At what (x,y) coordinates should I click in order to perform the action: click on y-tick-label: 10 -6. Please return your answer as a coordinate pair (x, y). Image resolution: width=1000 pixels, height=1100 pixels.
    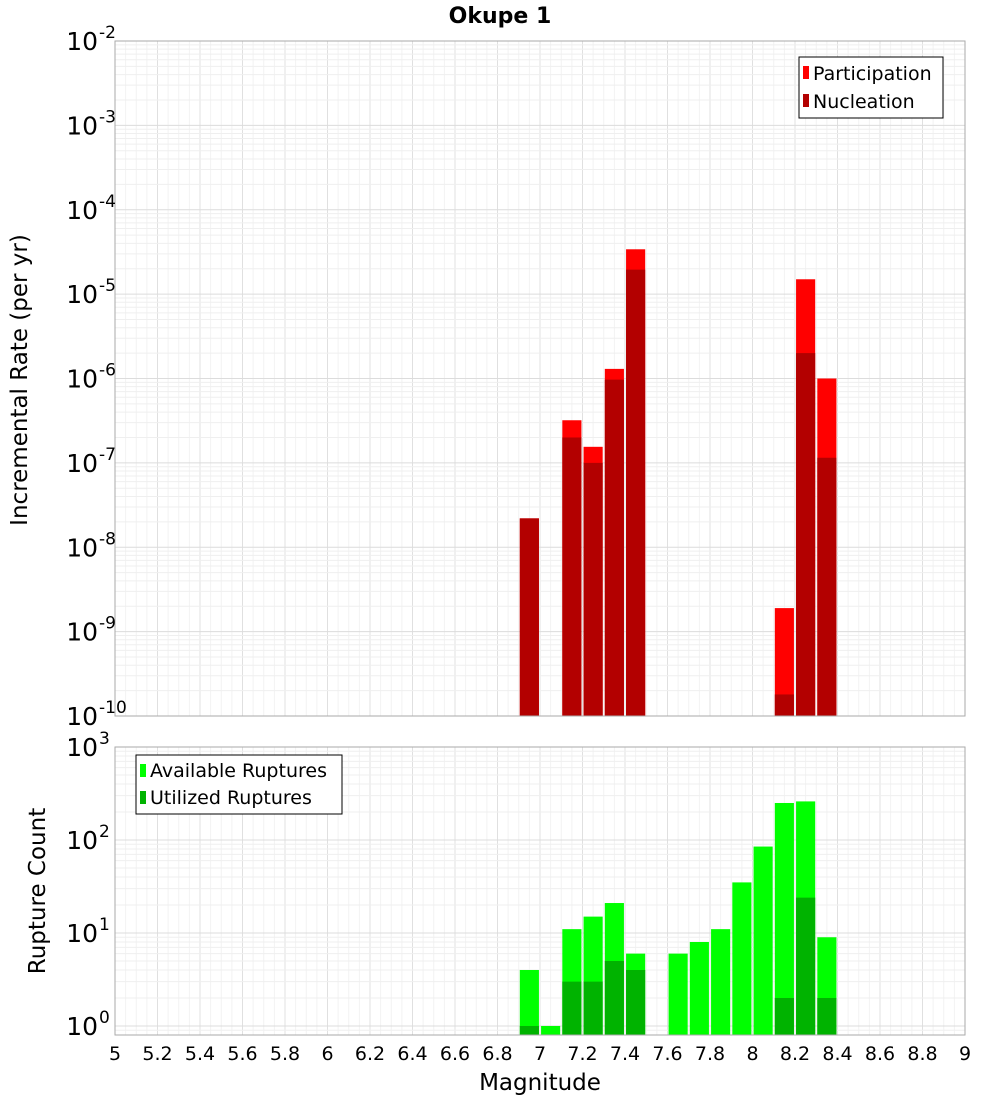
    Looking at the image, I should click on (91, 377).